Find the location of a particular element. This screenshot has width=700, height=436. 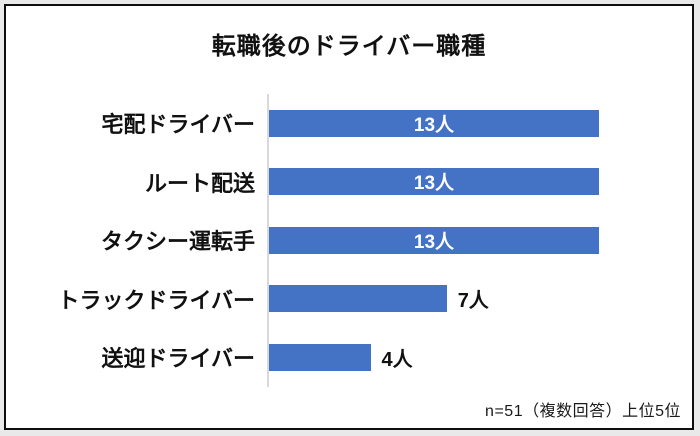

category-label: タクシー運転手 is located at coordinates (177, 242).